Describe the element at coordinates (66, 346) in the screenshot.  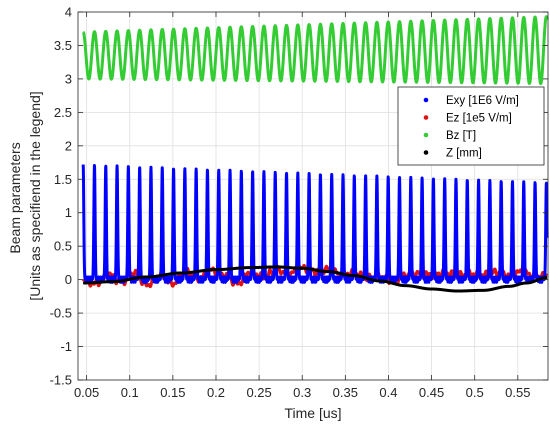
I see `y-tick-label: -1` at that location.